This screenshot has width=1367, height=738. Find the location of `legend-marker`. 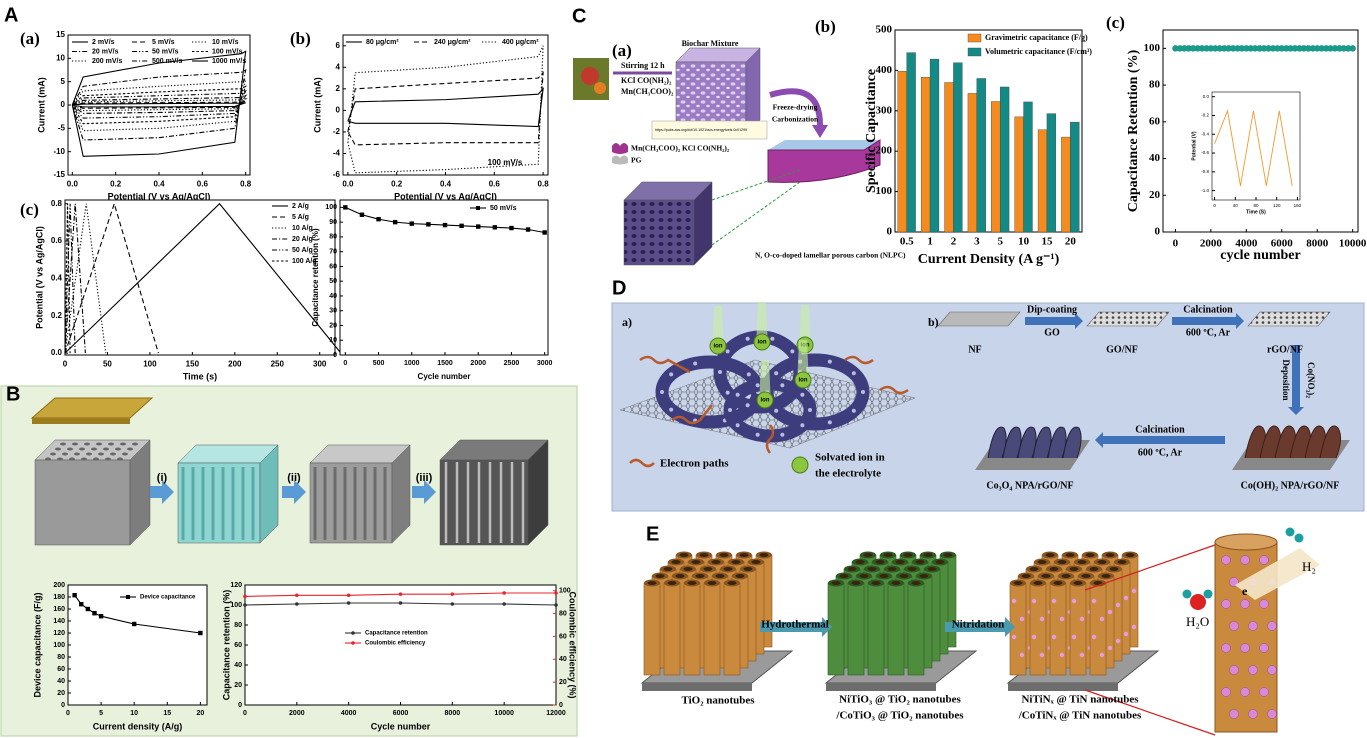

legend-marker is located at coordinates (353, 643).